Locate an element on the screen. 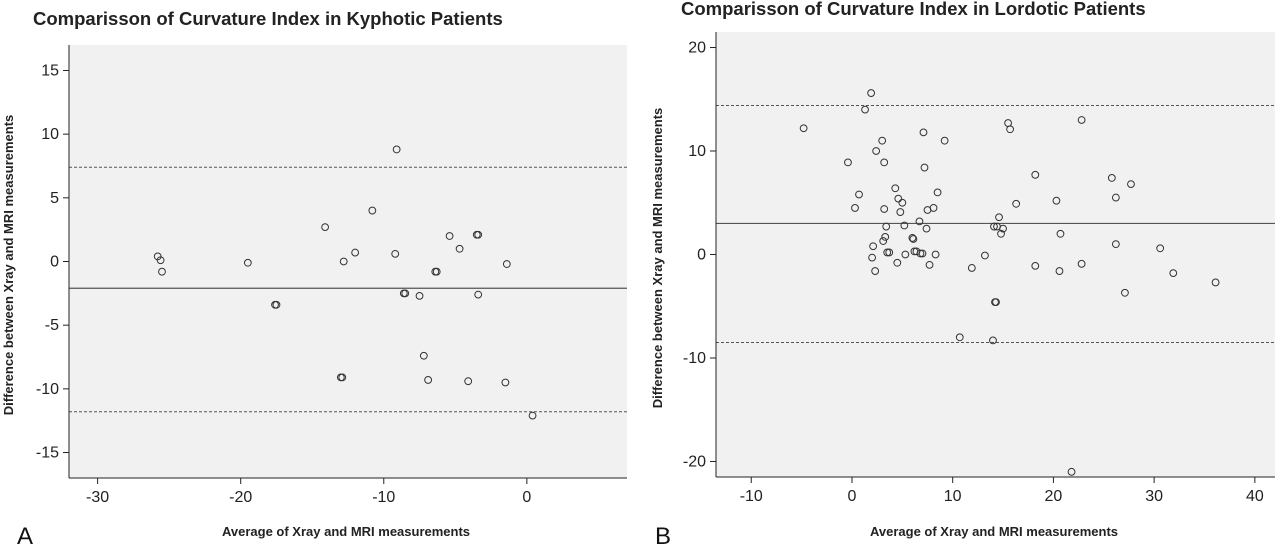  y-ticks: -15 -10 -5 0 5 10 15 is located at coordinates (52, 262).